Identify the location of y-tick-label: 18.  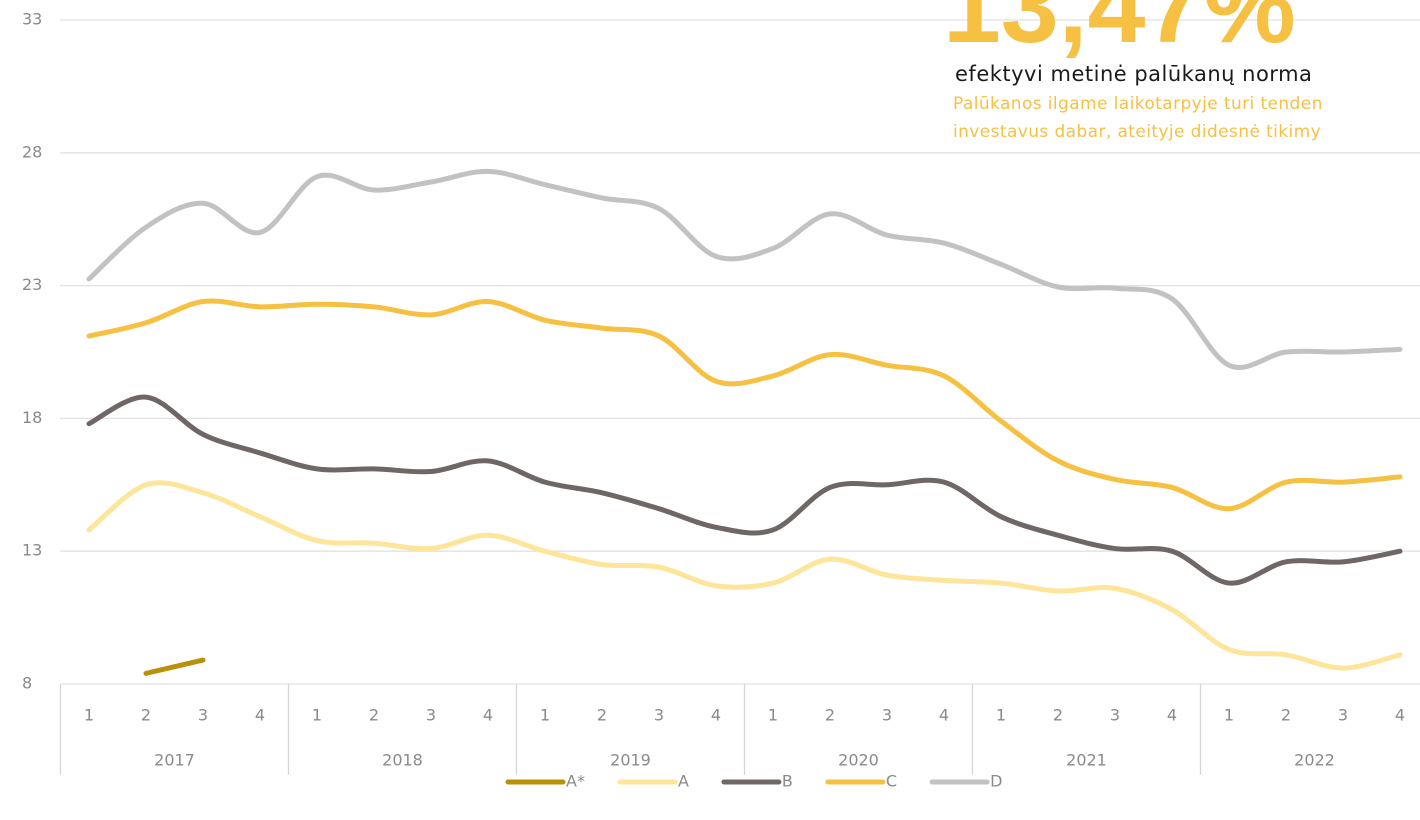
(32, 417).